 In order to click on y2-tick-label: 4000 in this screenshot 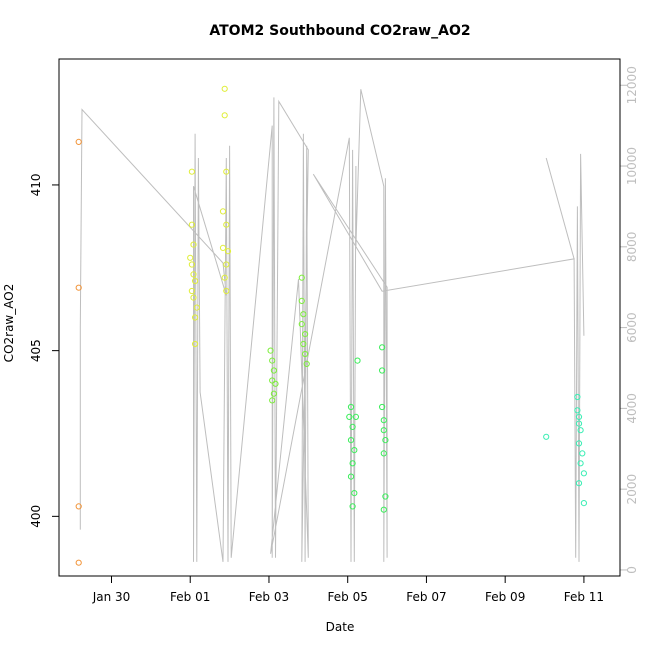, I will do `click(632, 408)`.